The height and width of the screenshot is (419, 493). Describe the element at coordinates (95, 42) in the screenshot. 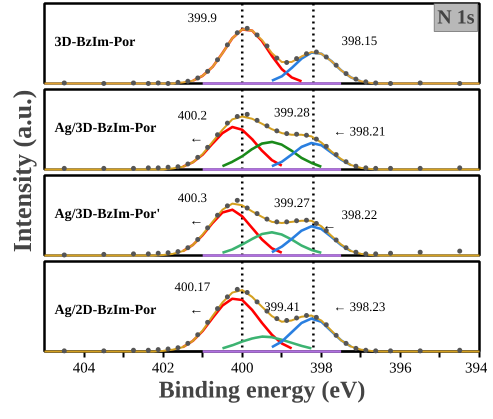

I see `text: 3D-BzIm-Por` at that location.